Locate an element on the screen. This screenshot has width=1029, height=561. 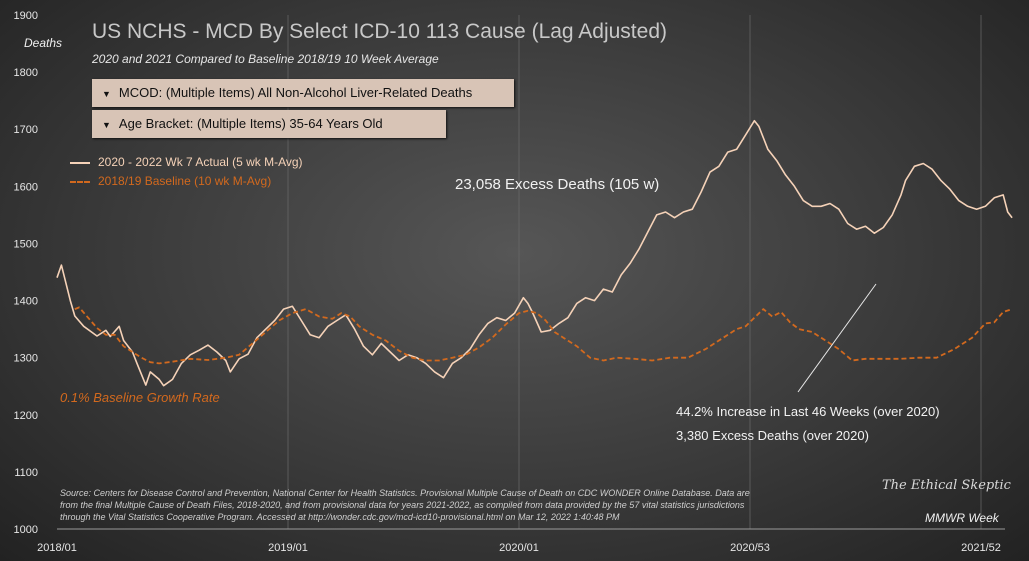
x-tick-label: 2018/01 is located at coordinates (57, 548).